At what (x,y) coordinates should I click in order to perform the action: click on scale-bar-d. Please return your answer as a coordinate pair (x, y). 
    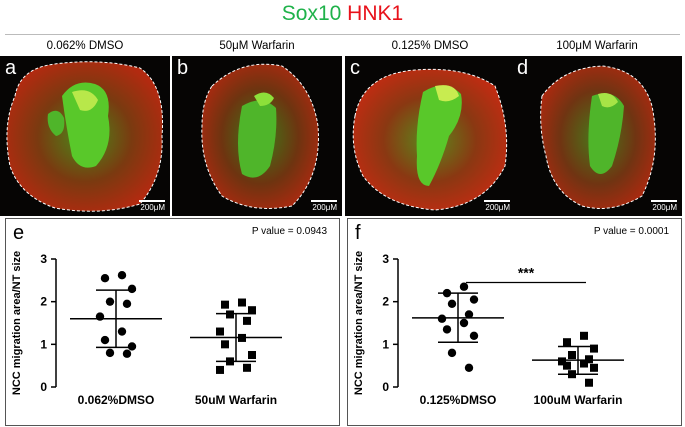
    Looking at the image, I should click on (664, 201).